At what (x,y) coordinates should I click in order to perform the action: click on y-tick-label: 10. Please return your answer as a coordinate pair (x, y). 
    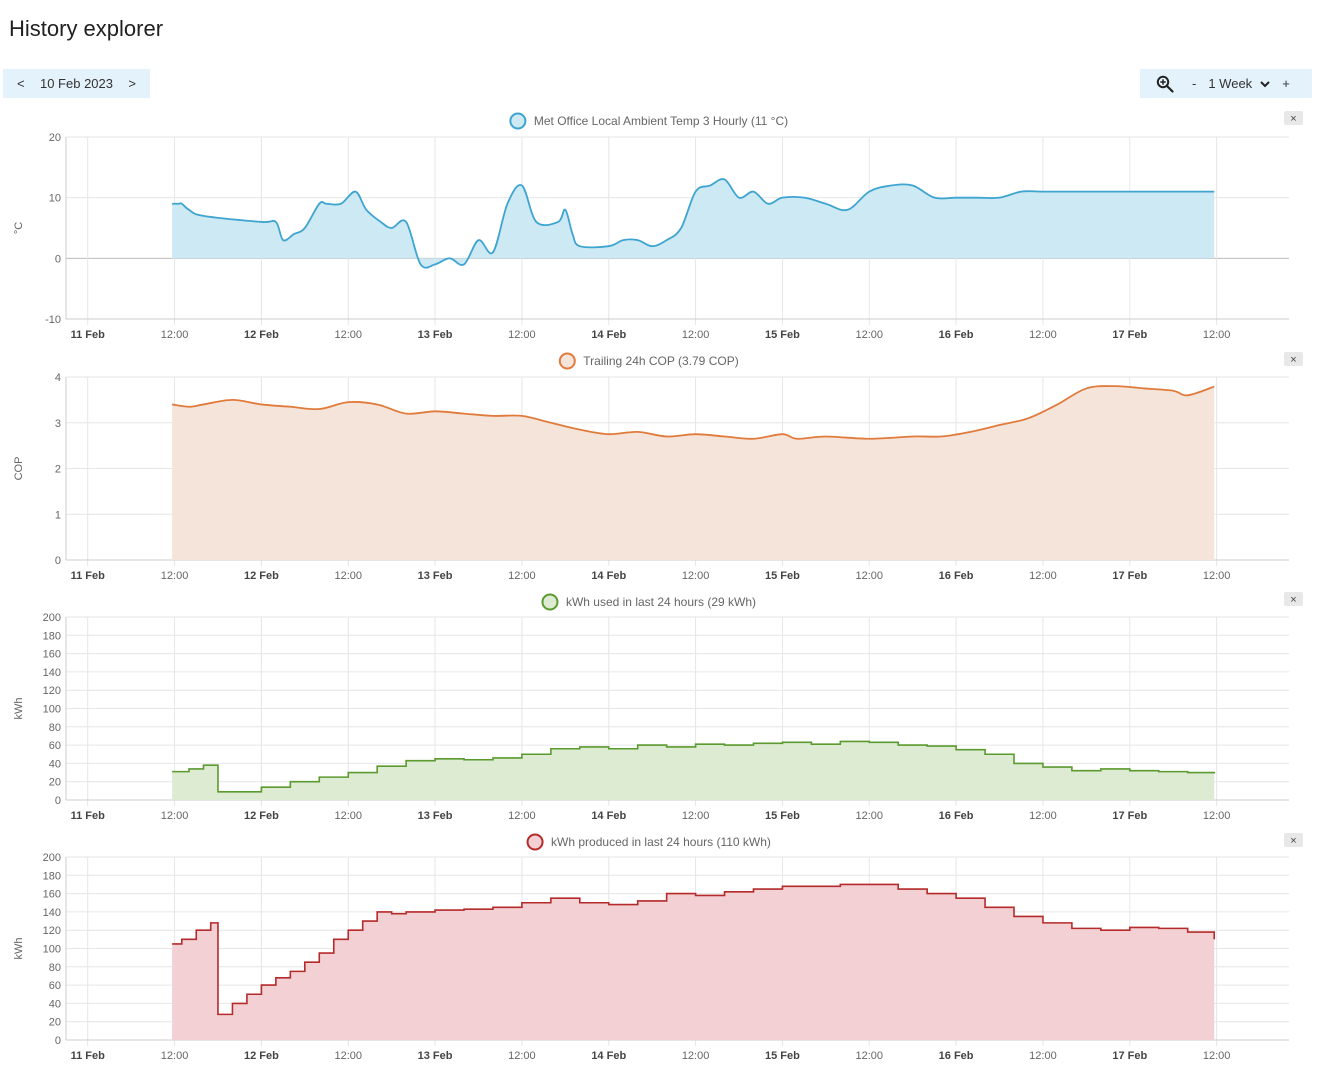
    Looking at the image, I should click on (55, 199).